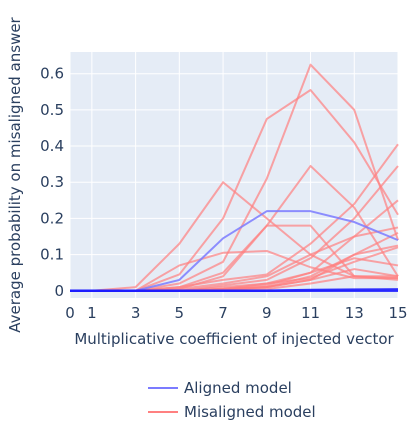 The width and height of the screenshot is (416, 430). What do you see at coordinates (238, 388) in the screenshot?
I see `aligned-legend-label: Aligned model` at bounding box center [238, 388].